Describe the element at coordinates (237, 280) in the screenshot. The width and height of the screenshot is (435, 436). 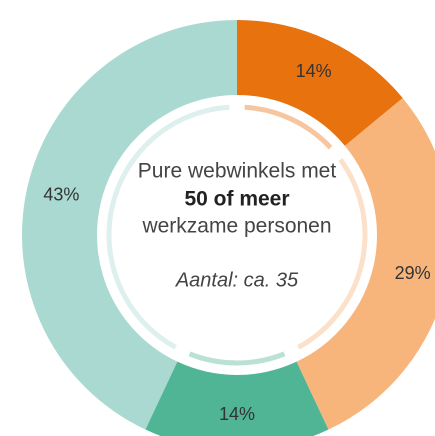
I see `center-note: Aantal: ca. 35` at that location.